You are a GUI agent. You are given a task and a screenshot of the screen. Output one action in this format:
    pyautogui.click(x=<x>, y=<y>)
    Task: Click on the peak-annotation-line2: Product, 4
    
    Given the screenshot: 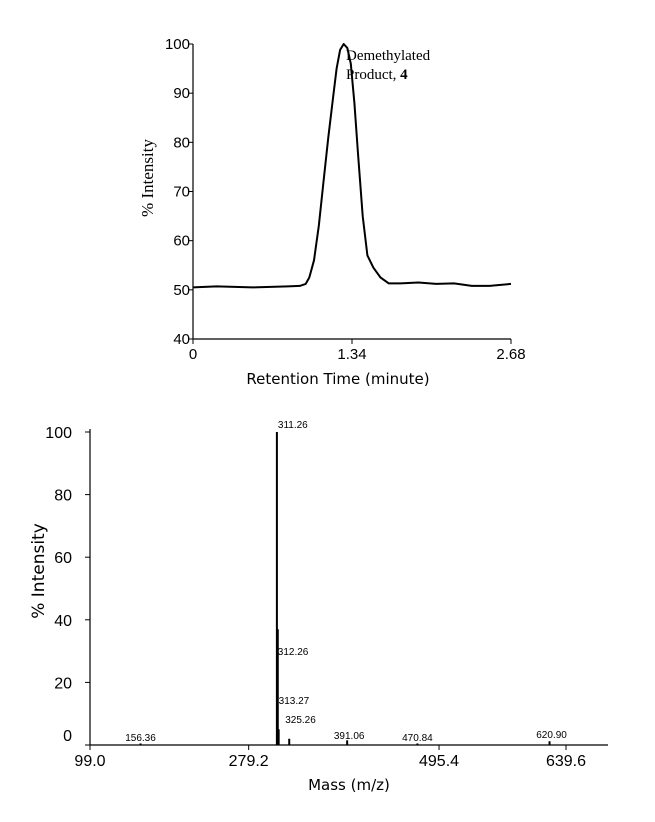 What is the action you would take?
    pyautogui.click(x=377, y=75)
    